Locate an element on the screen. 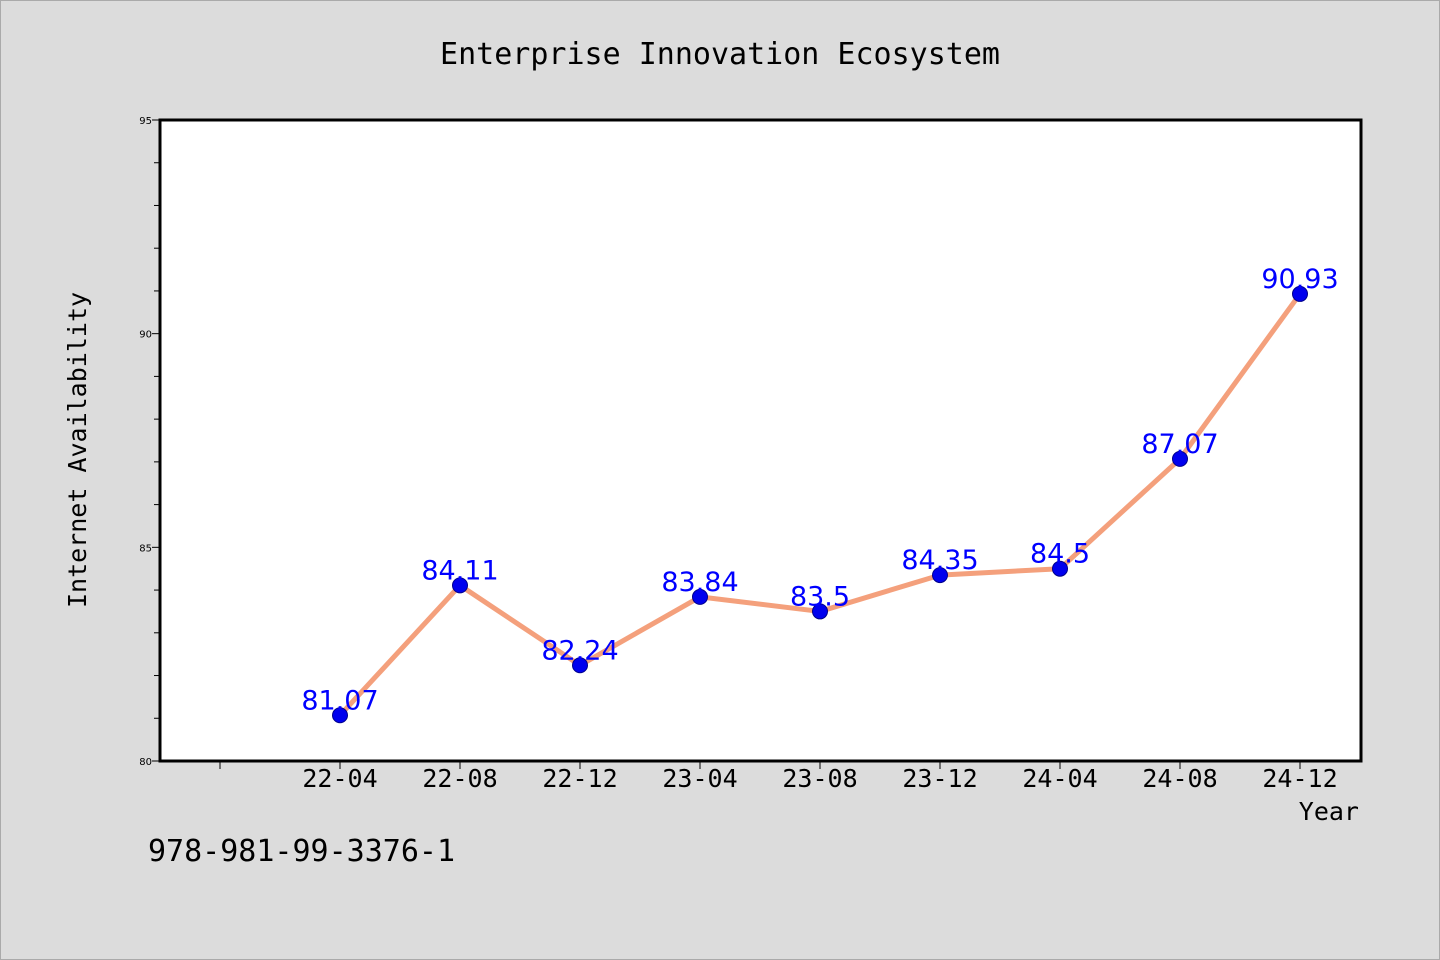 The width and height of the screenshot is (1440, 960). data-label: 82.24 is located at coordinates (579, 650).